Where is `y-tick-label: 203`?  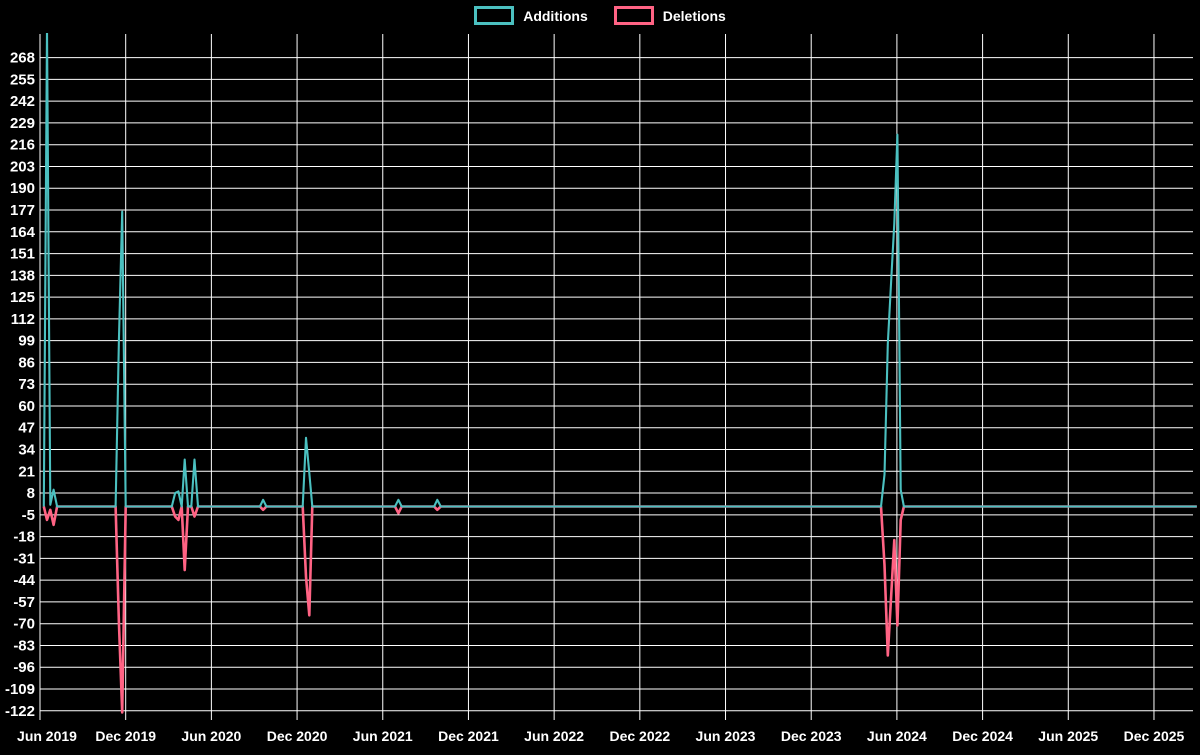 y-tick-label: 203 is located at coordinates (22, 166).